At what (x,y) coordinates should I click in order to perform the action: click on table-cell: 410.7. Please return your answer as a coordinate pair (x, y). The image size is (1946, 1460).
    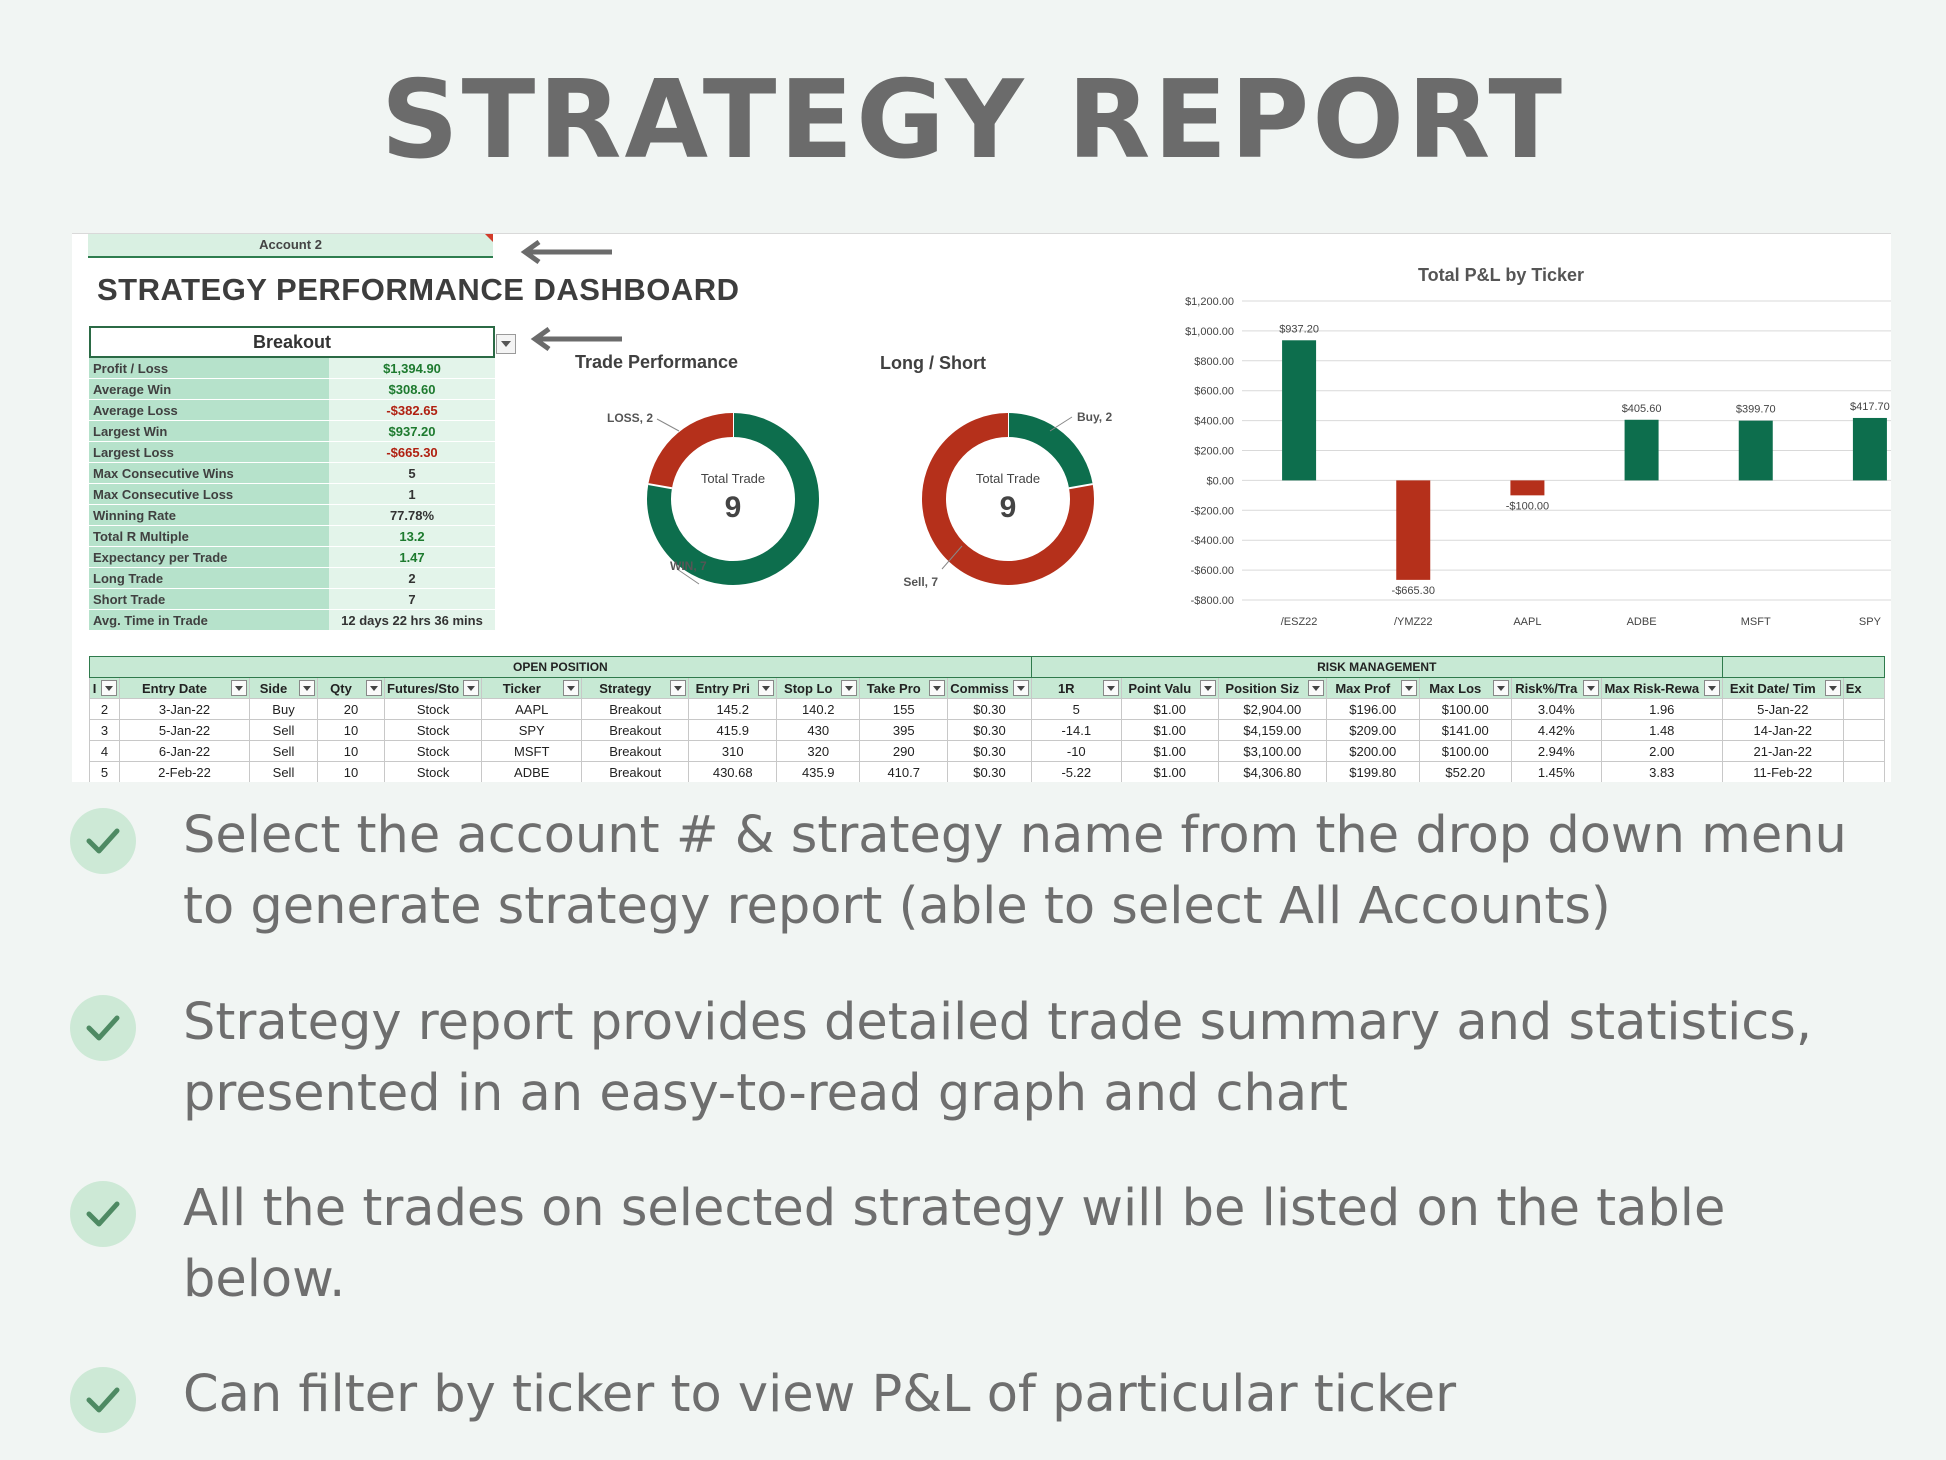
    Looking at the image, I should click on (904, 771).